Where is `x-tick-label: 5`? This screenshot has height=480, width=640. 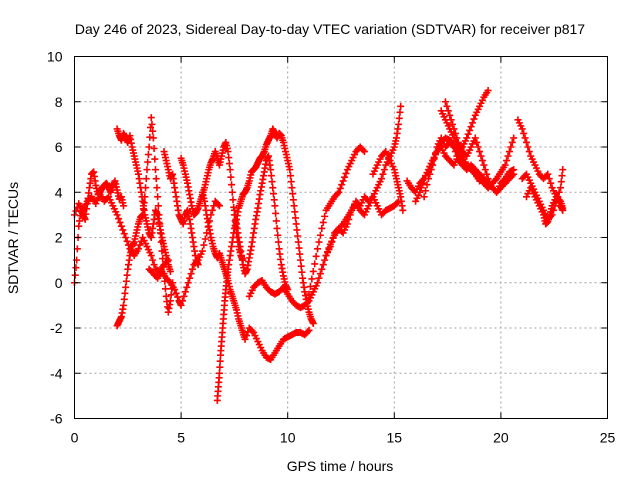 x-tick-label: 5 is located at coordinates (181, 438).